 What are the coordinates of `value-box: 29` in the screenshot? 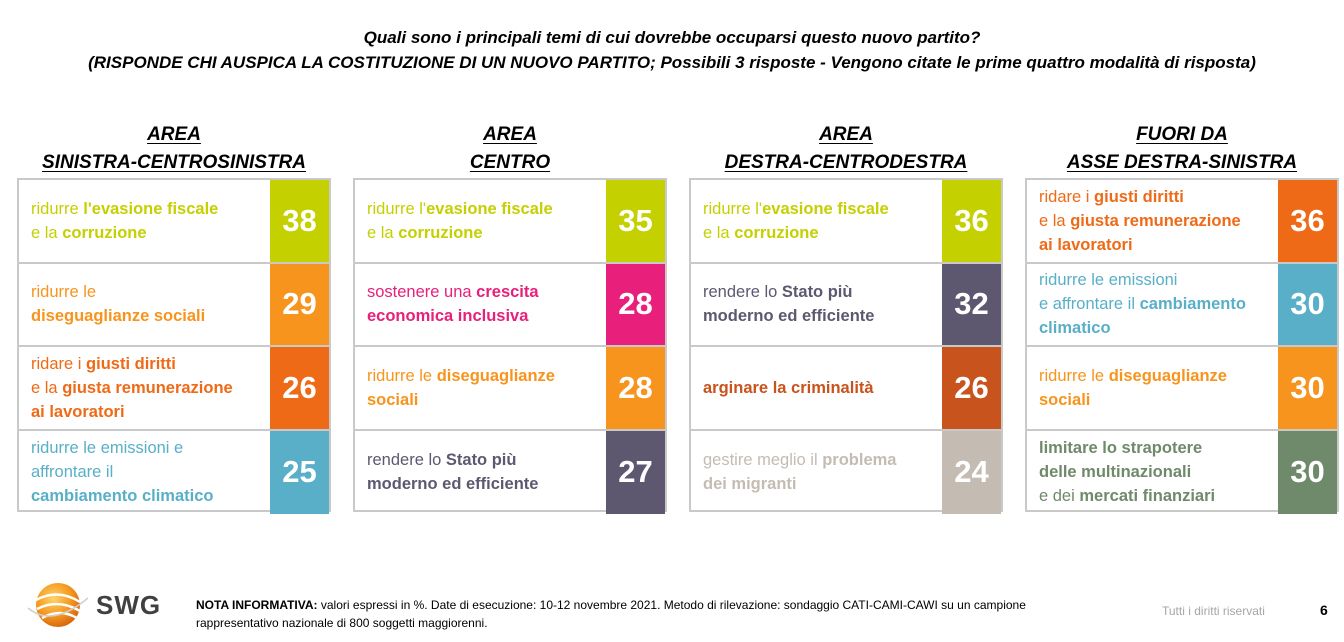 It's located at (299, 304).